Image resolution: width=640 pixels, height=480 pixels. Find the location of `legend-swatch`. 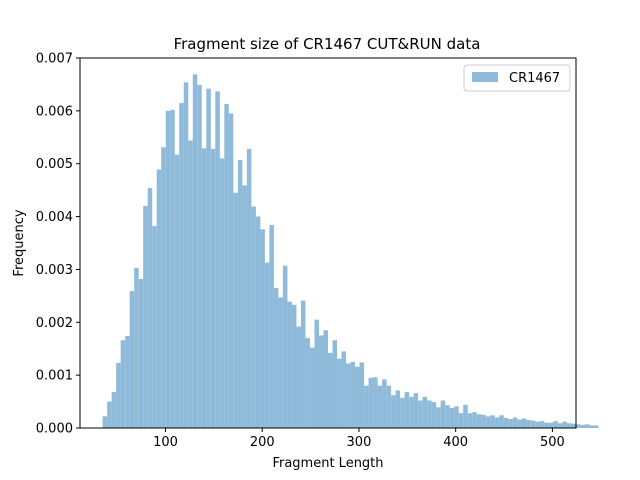

legend-swatch is located at coordinates (485, 77).